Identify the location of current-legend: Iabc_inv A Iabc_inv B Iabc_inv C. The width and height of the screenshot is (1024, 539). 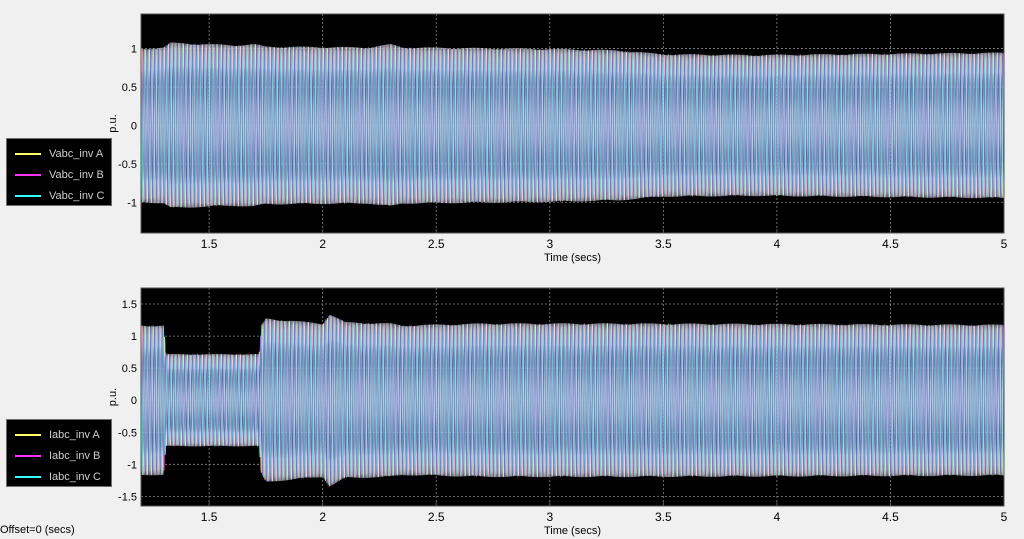
(59, 453).